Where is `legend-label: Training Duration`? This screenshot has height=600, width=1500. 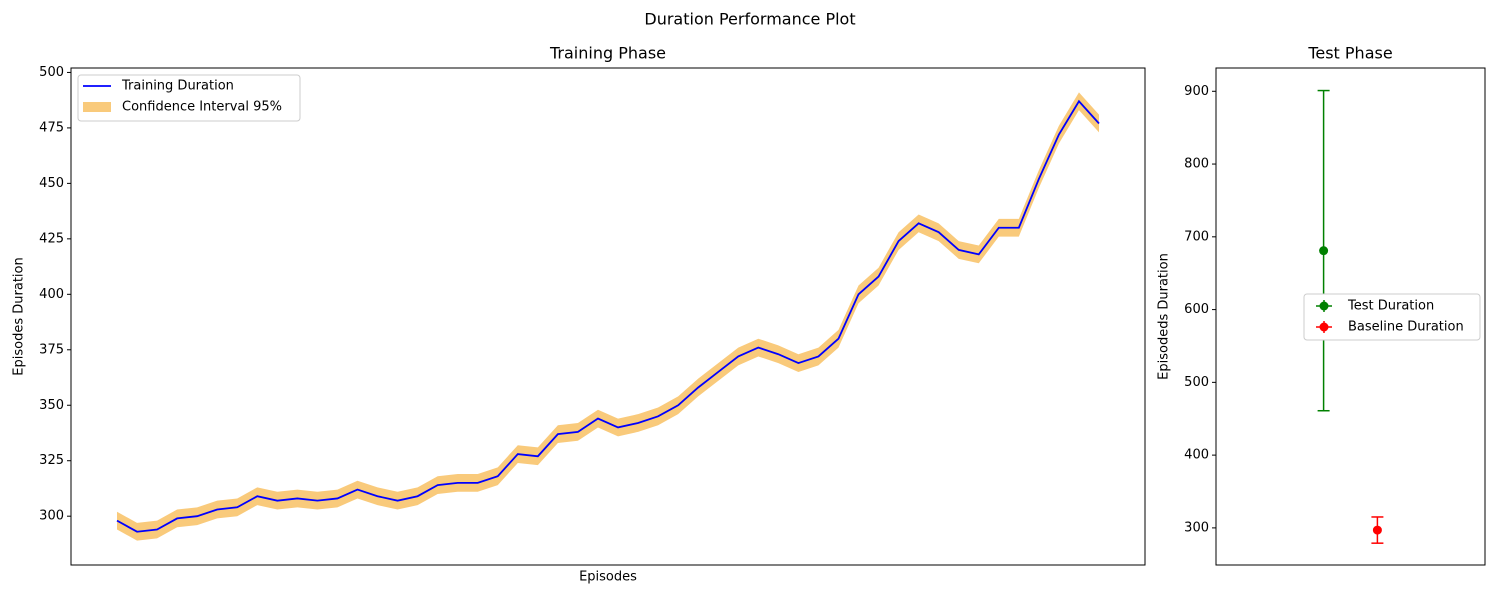 legend-label: Training Duration is located at coordinates (177, 86).